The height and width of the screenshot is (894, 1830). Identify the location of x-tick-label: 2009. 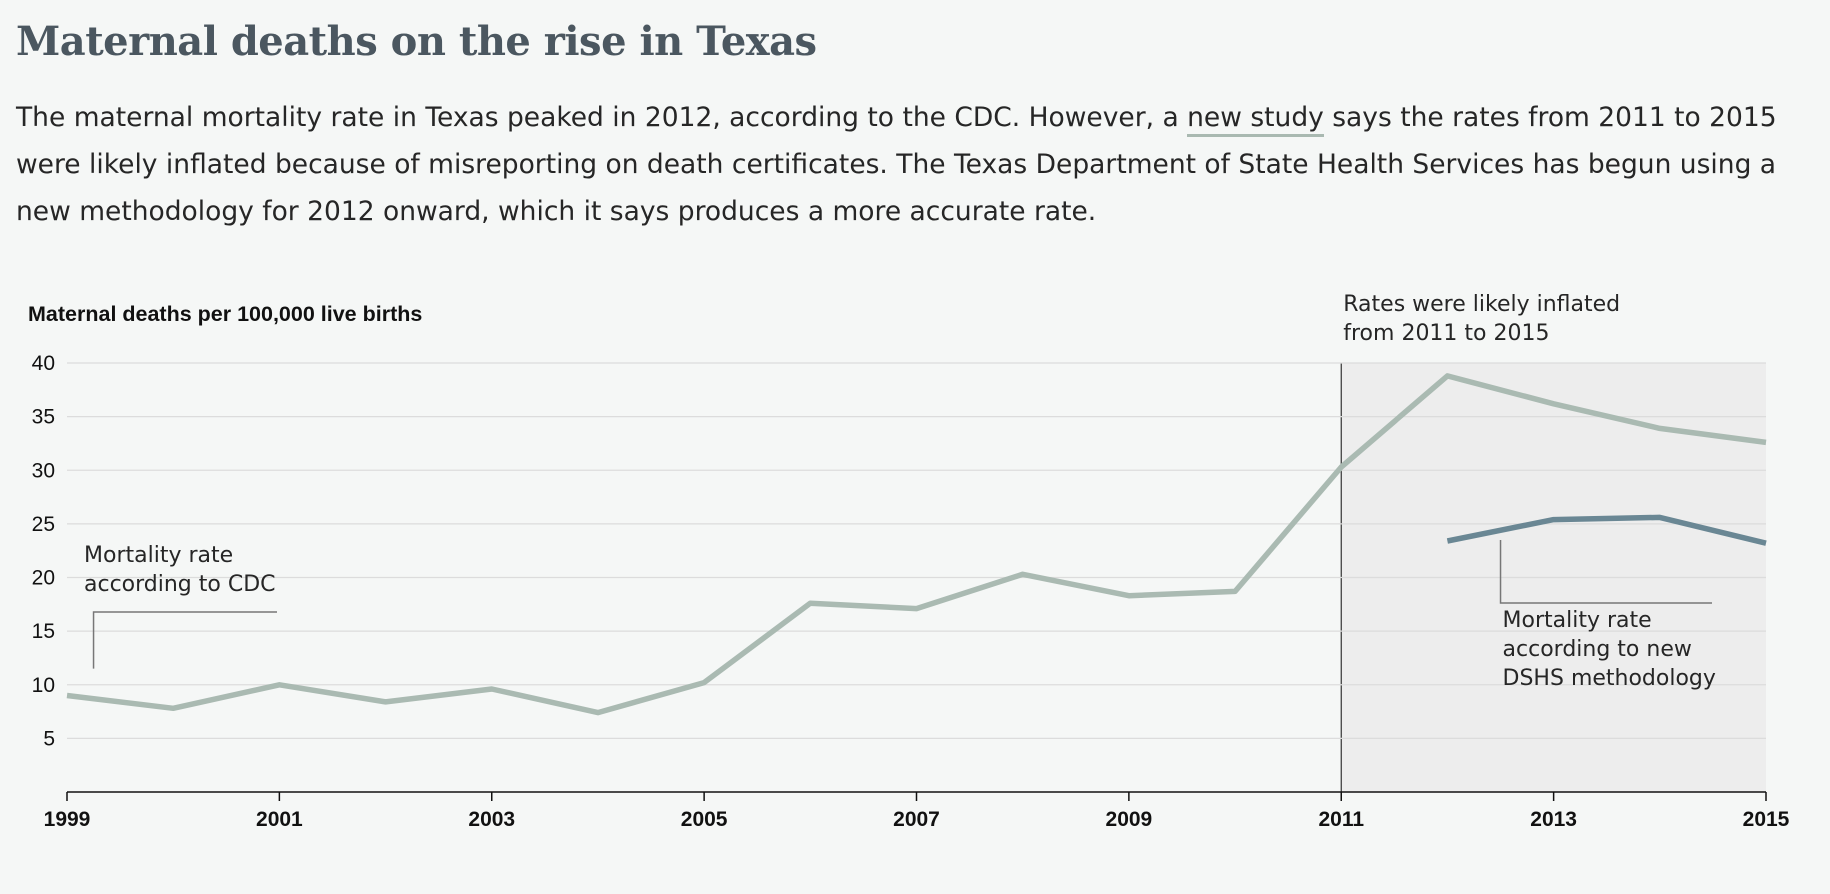
(1129, 819).